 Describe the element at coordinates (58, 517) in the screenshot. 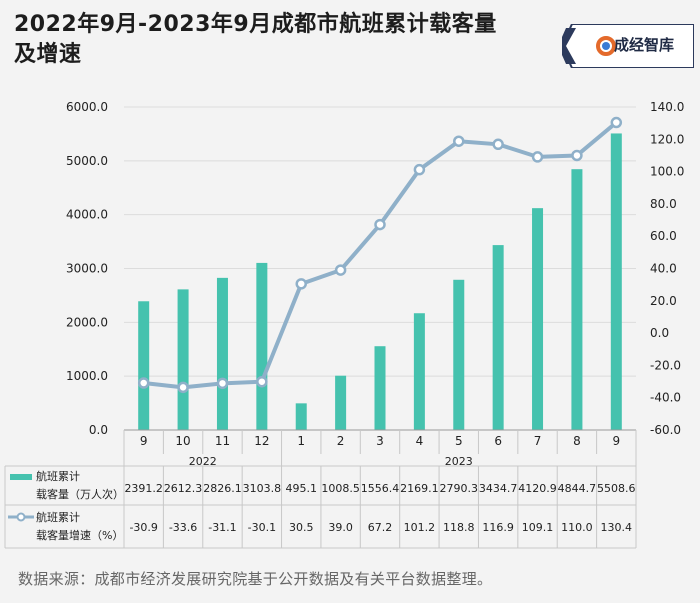

I see `legend-line-label: 航班累计` at that location.